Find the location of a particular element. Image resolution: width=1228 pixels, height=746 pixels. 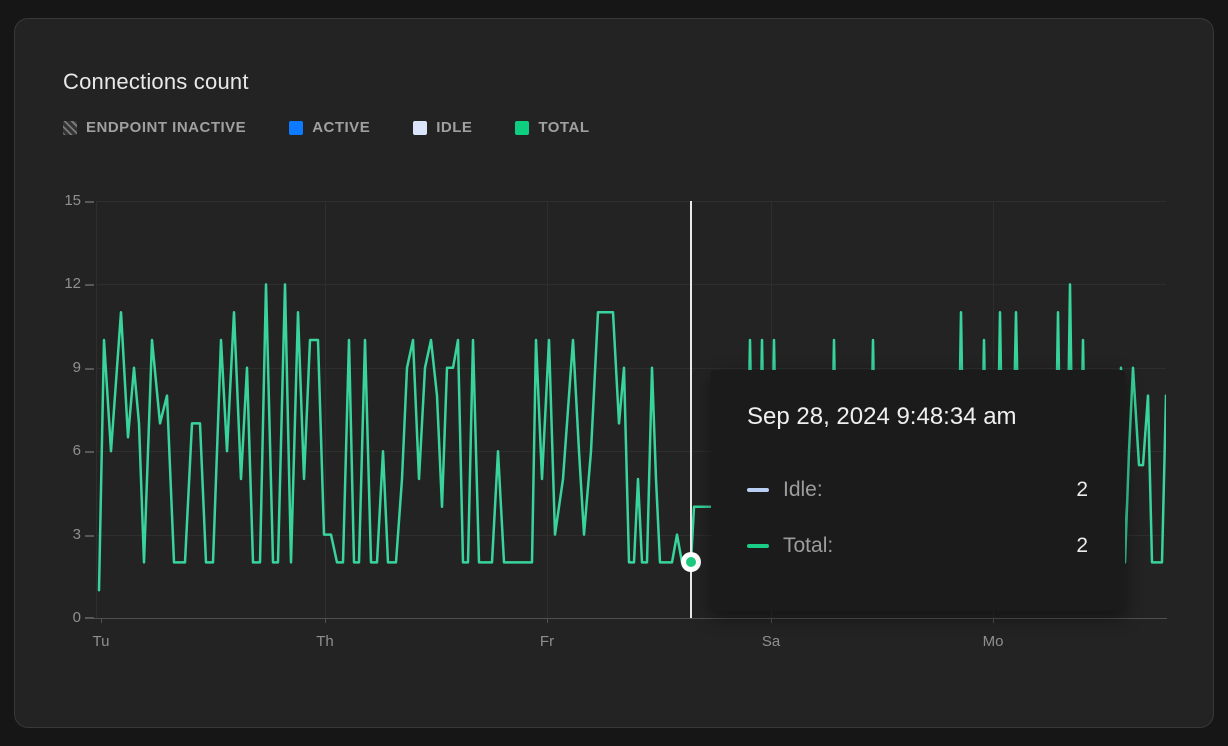

x-axis-line is located at coordinates (628, 618).